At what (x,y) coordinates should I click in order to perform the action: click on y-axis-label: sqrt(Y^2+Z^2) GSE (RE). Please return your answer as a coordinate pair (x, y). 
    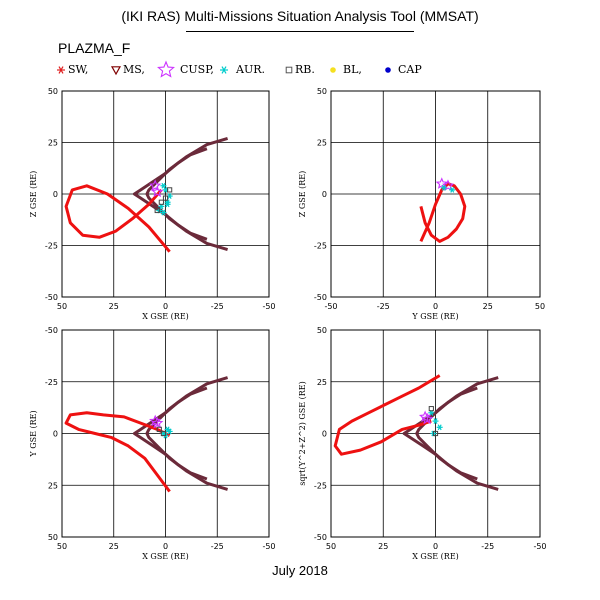
    Looking at the image, I should click on (302, 433).